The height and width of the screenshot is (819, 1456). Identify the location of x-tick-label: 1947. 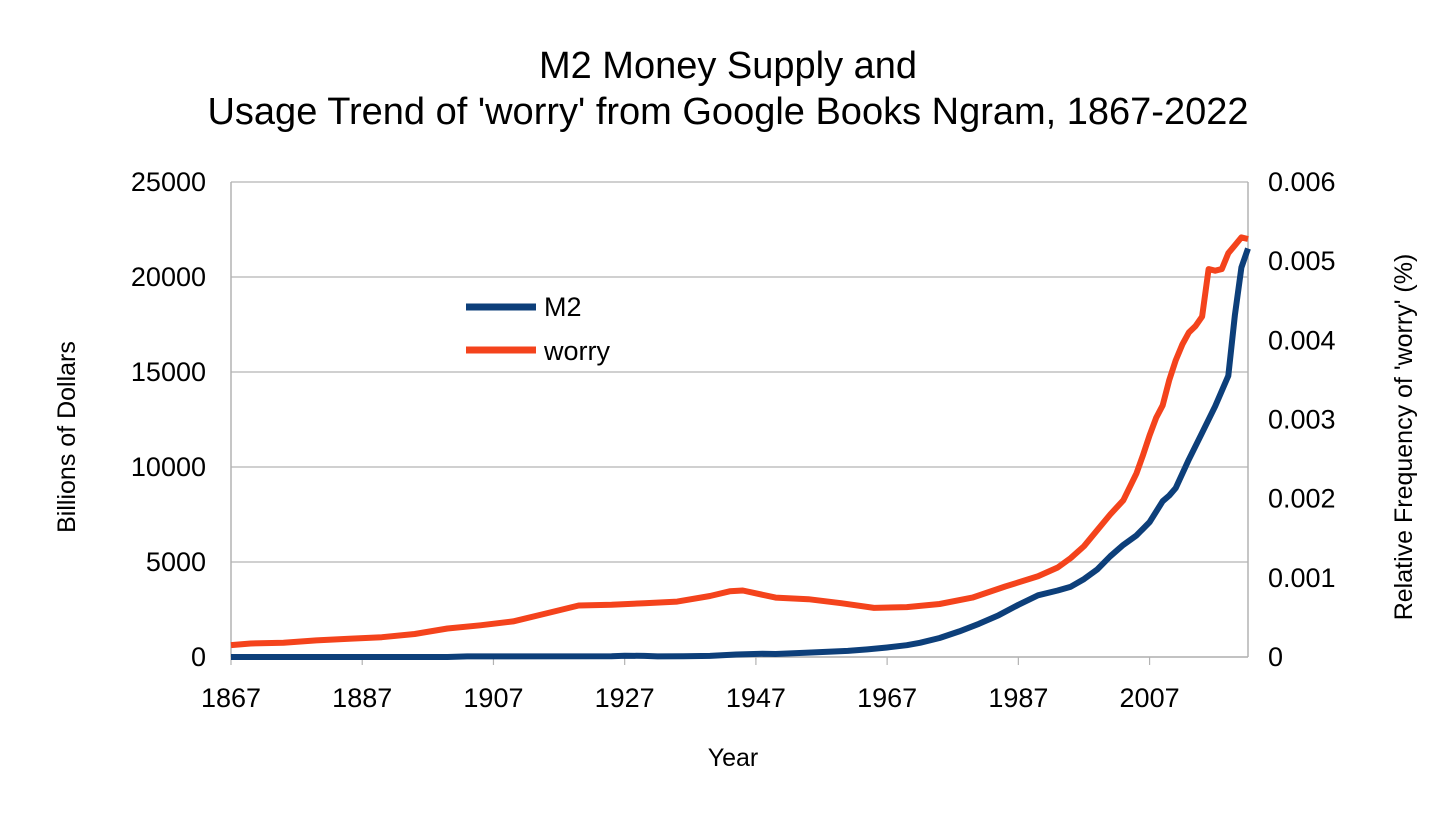
(756, 698).